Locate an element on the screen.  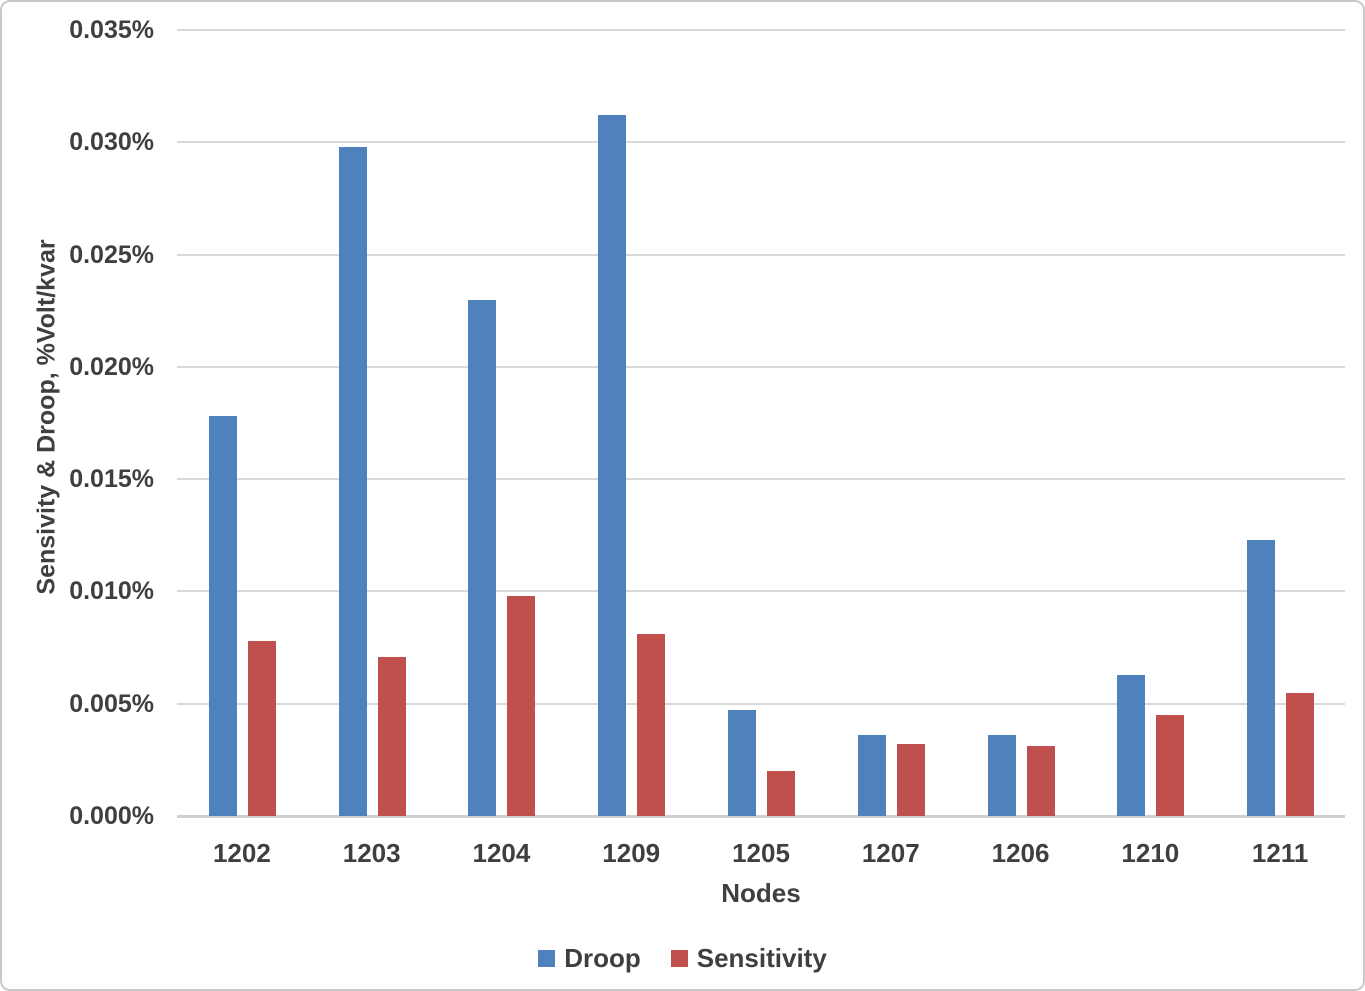
x-tick-label-1202: 1202 is located at coordinates (241, 853).